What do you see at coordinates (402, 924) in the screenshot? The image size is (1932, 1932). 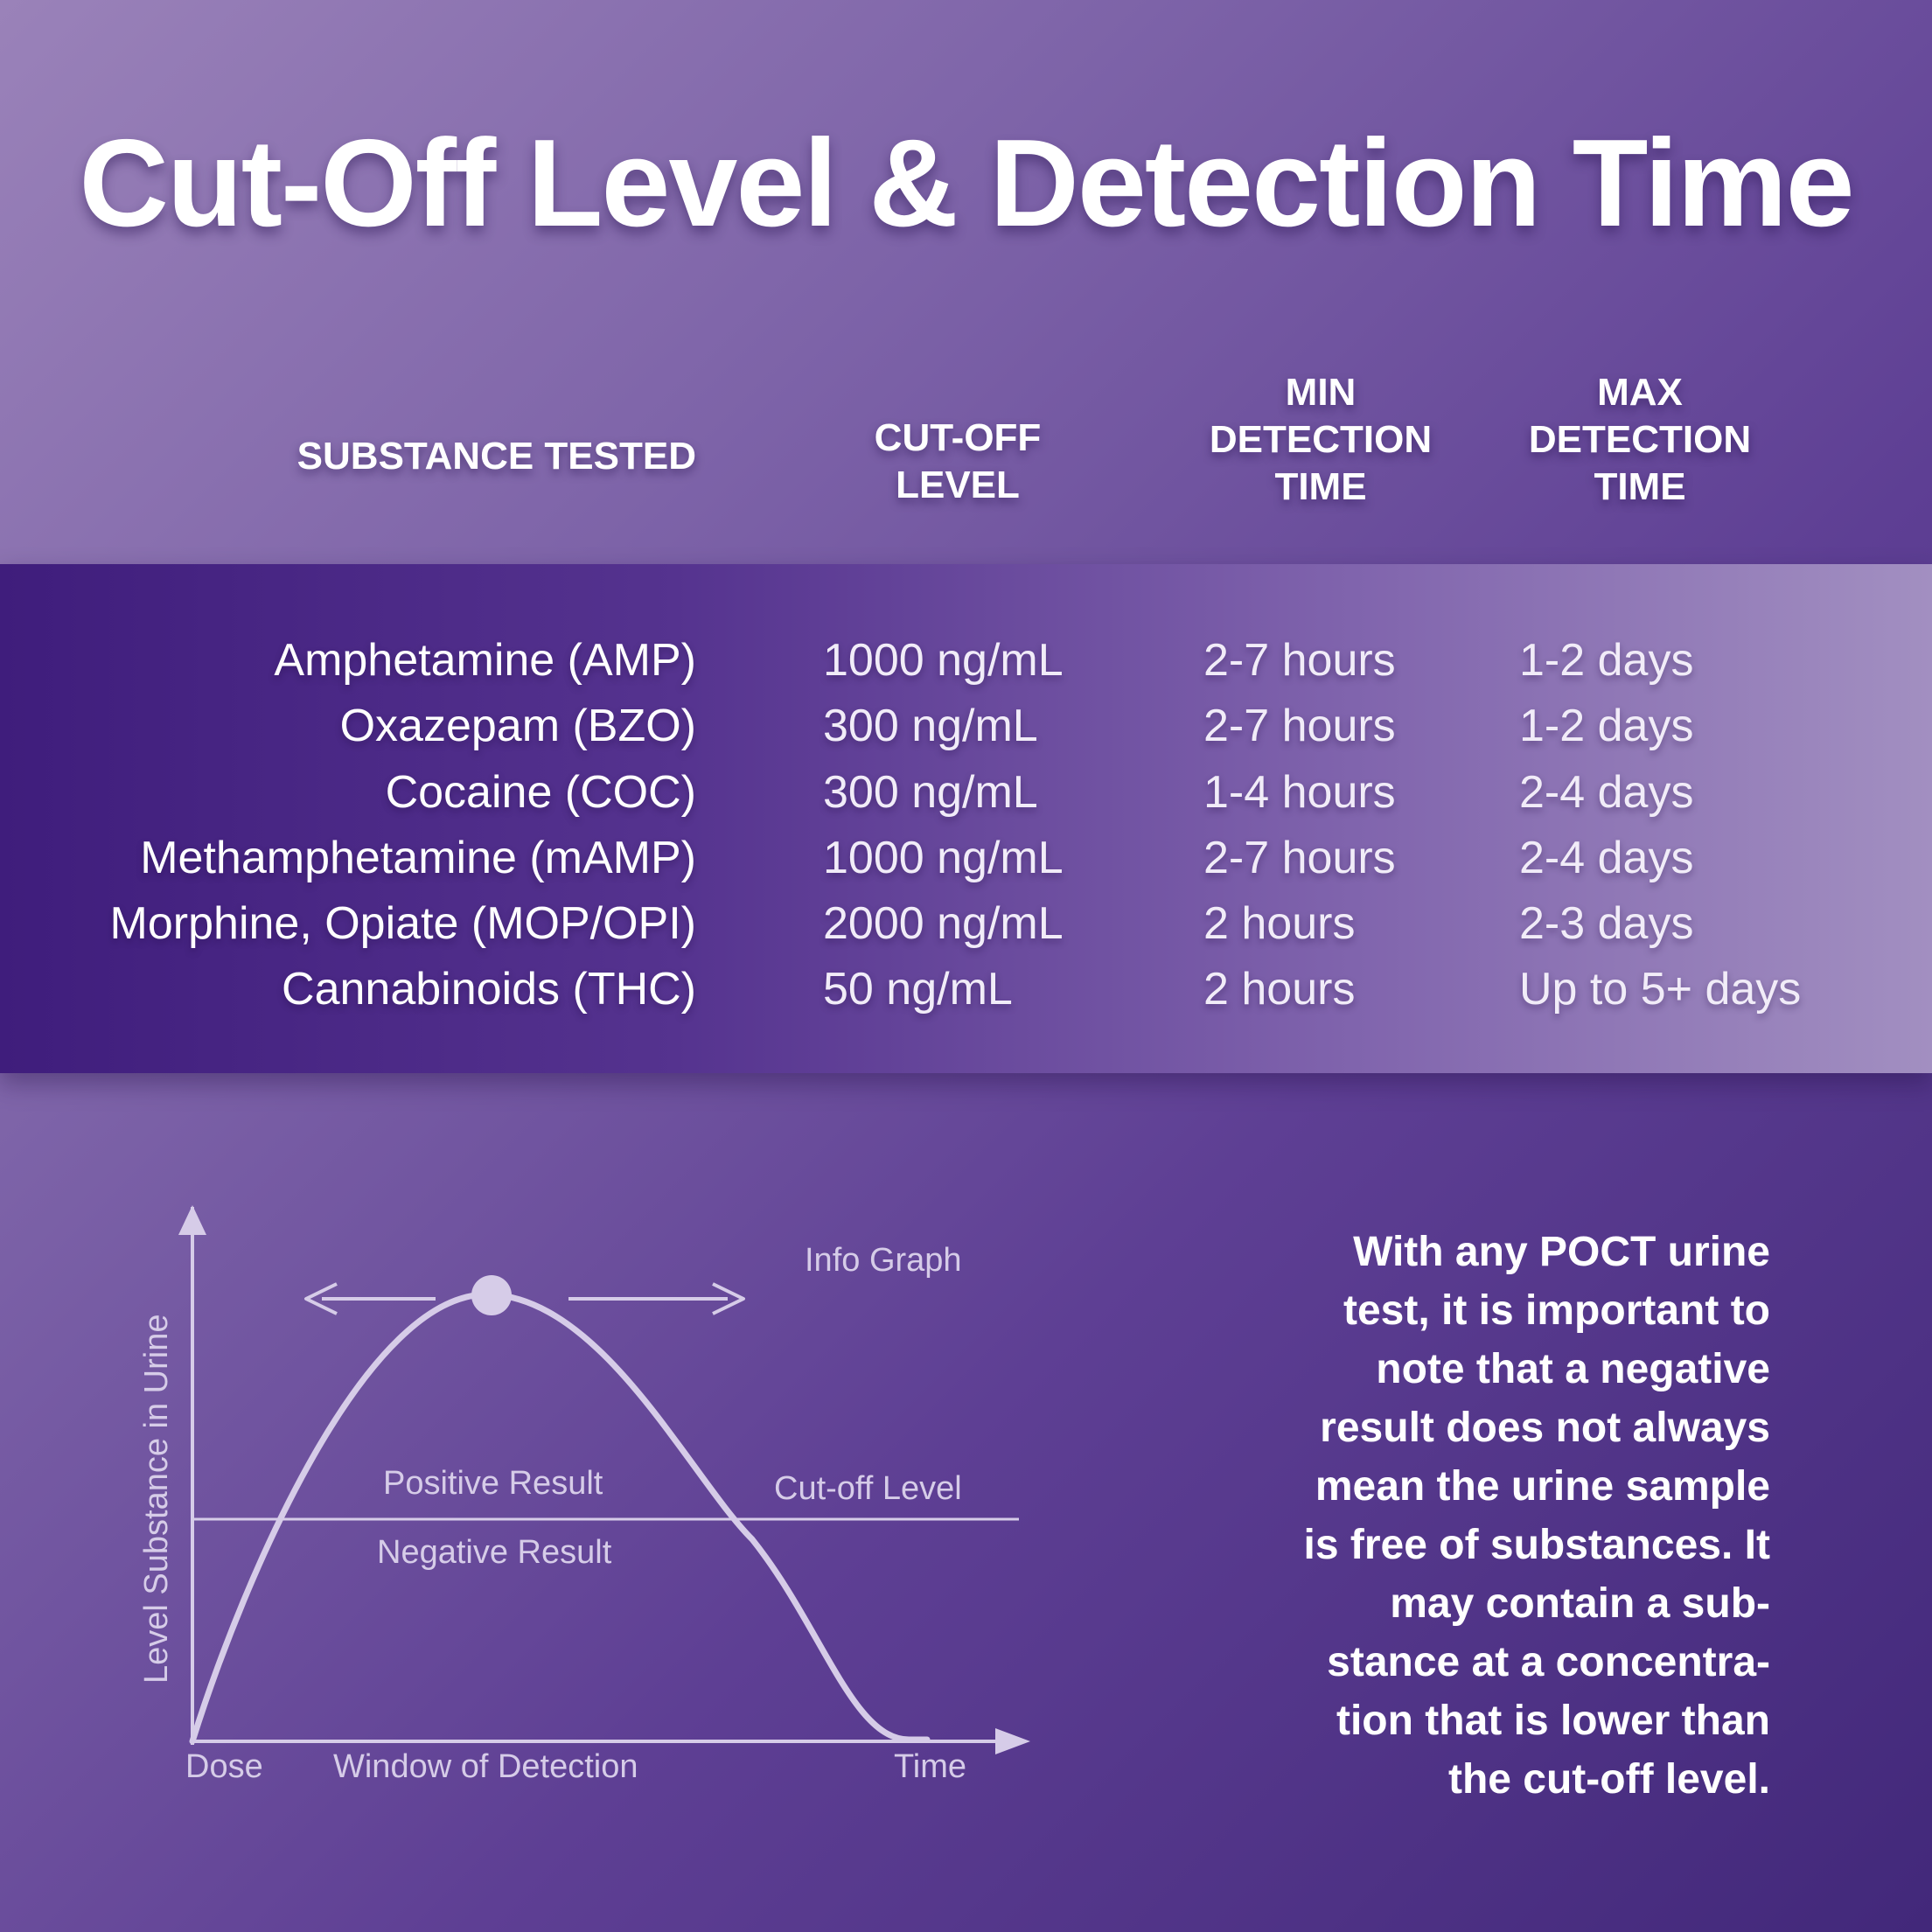 I see `substance-name: Morphine, Opiate (MOP/OPI)` at bounding box center [402, 924].